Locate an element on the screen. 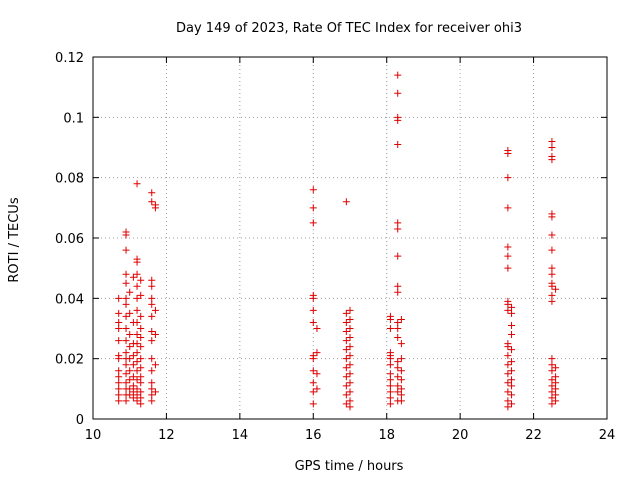  y-tick-label: 0.08 is located at coordinates (69, 179).